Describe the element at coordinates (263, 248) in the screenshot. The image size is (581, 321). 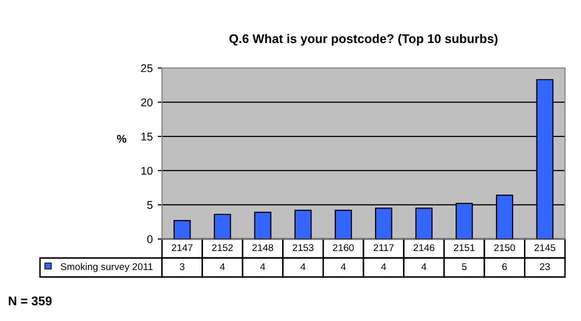
I see `x-tick-label: 2148` at that location.